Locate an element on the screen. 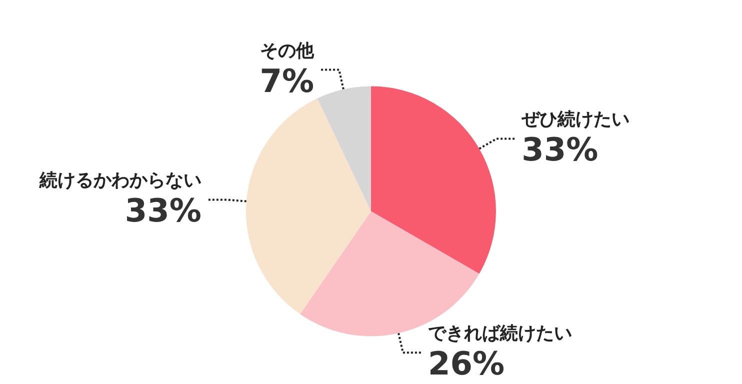 The width and height of the screenshot is (742, 384). data-label: 26% is located at coordinates (466, 363).